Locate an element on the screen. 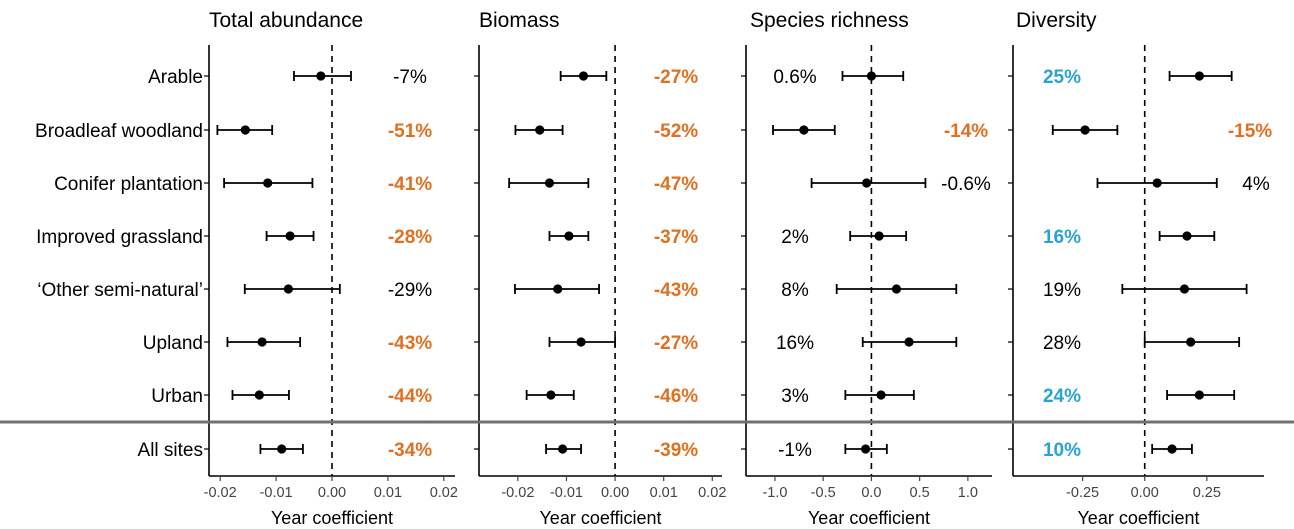  percent-change-label: 0.6% is located at coordinates (794, 77).